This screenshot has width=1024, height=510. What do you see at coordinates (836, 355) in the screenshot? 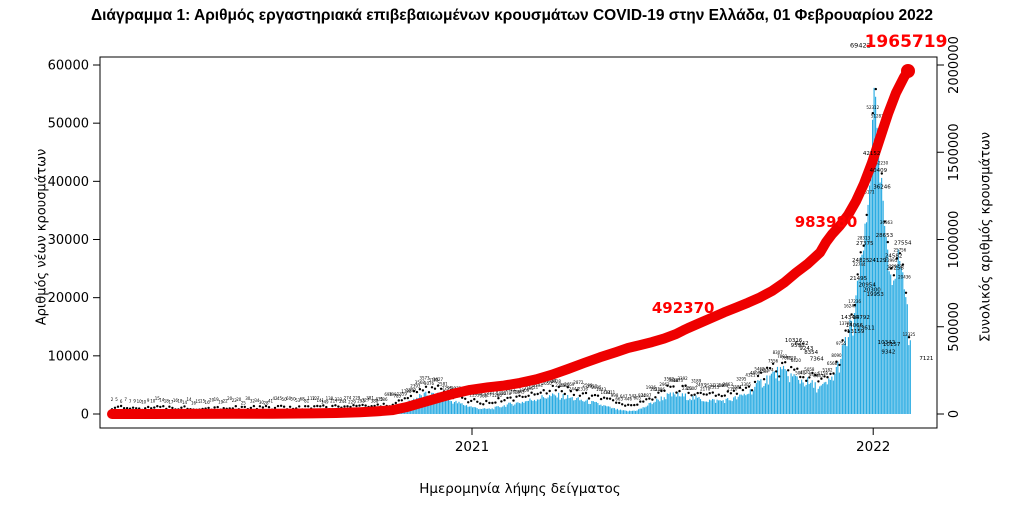
I see `scatter-value-label: 8090` at bounding box center [836, 355].